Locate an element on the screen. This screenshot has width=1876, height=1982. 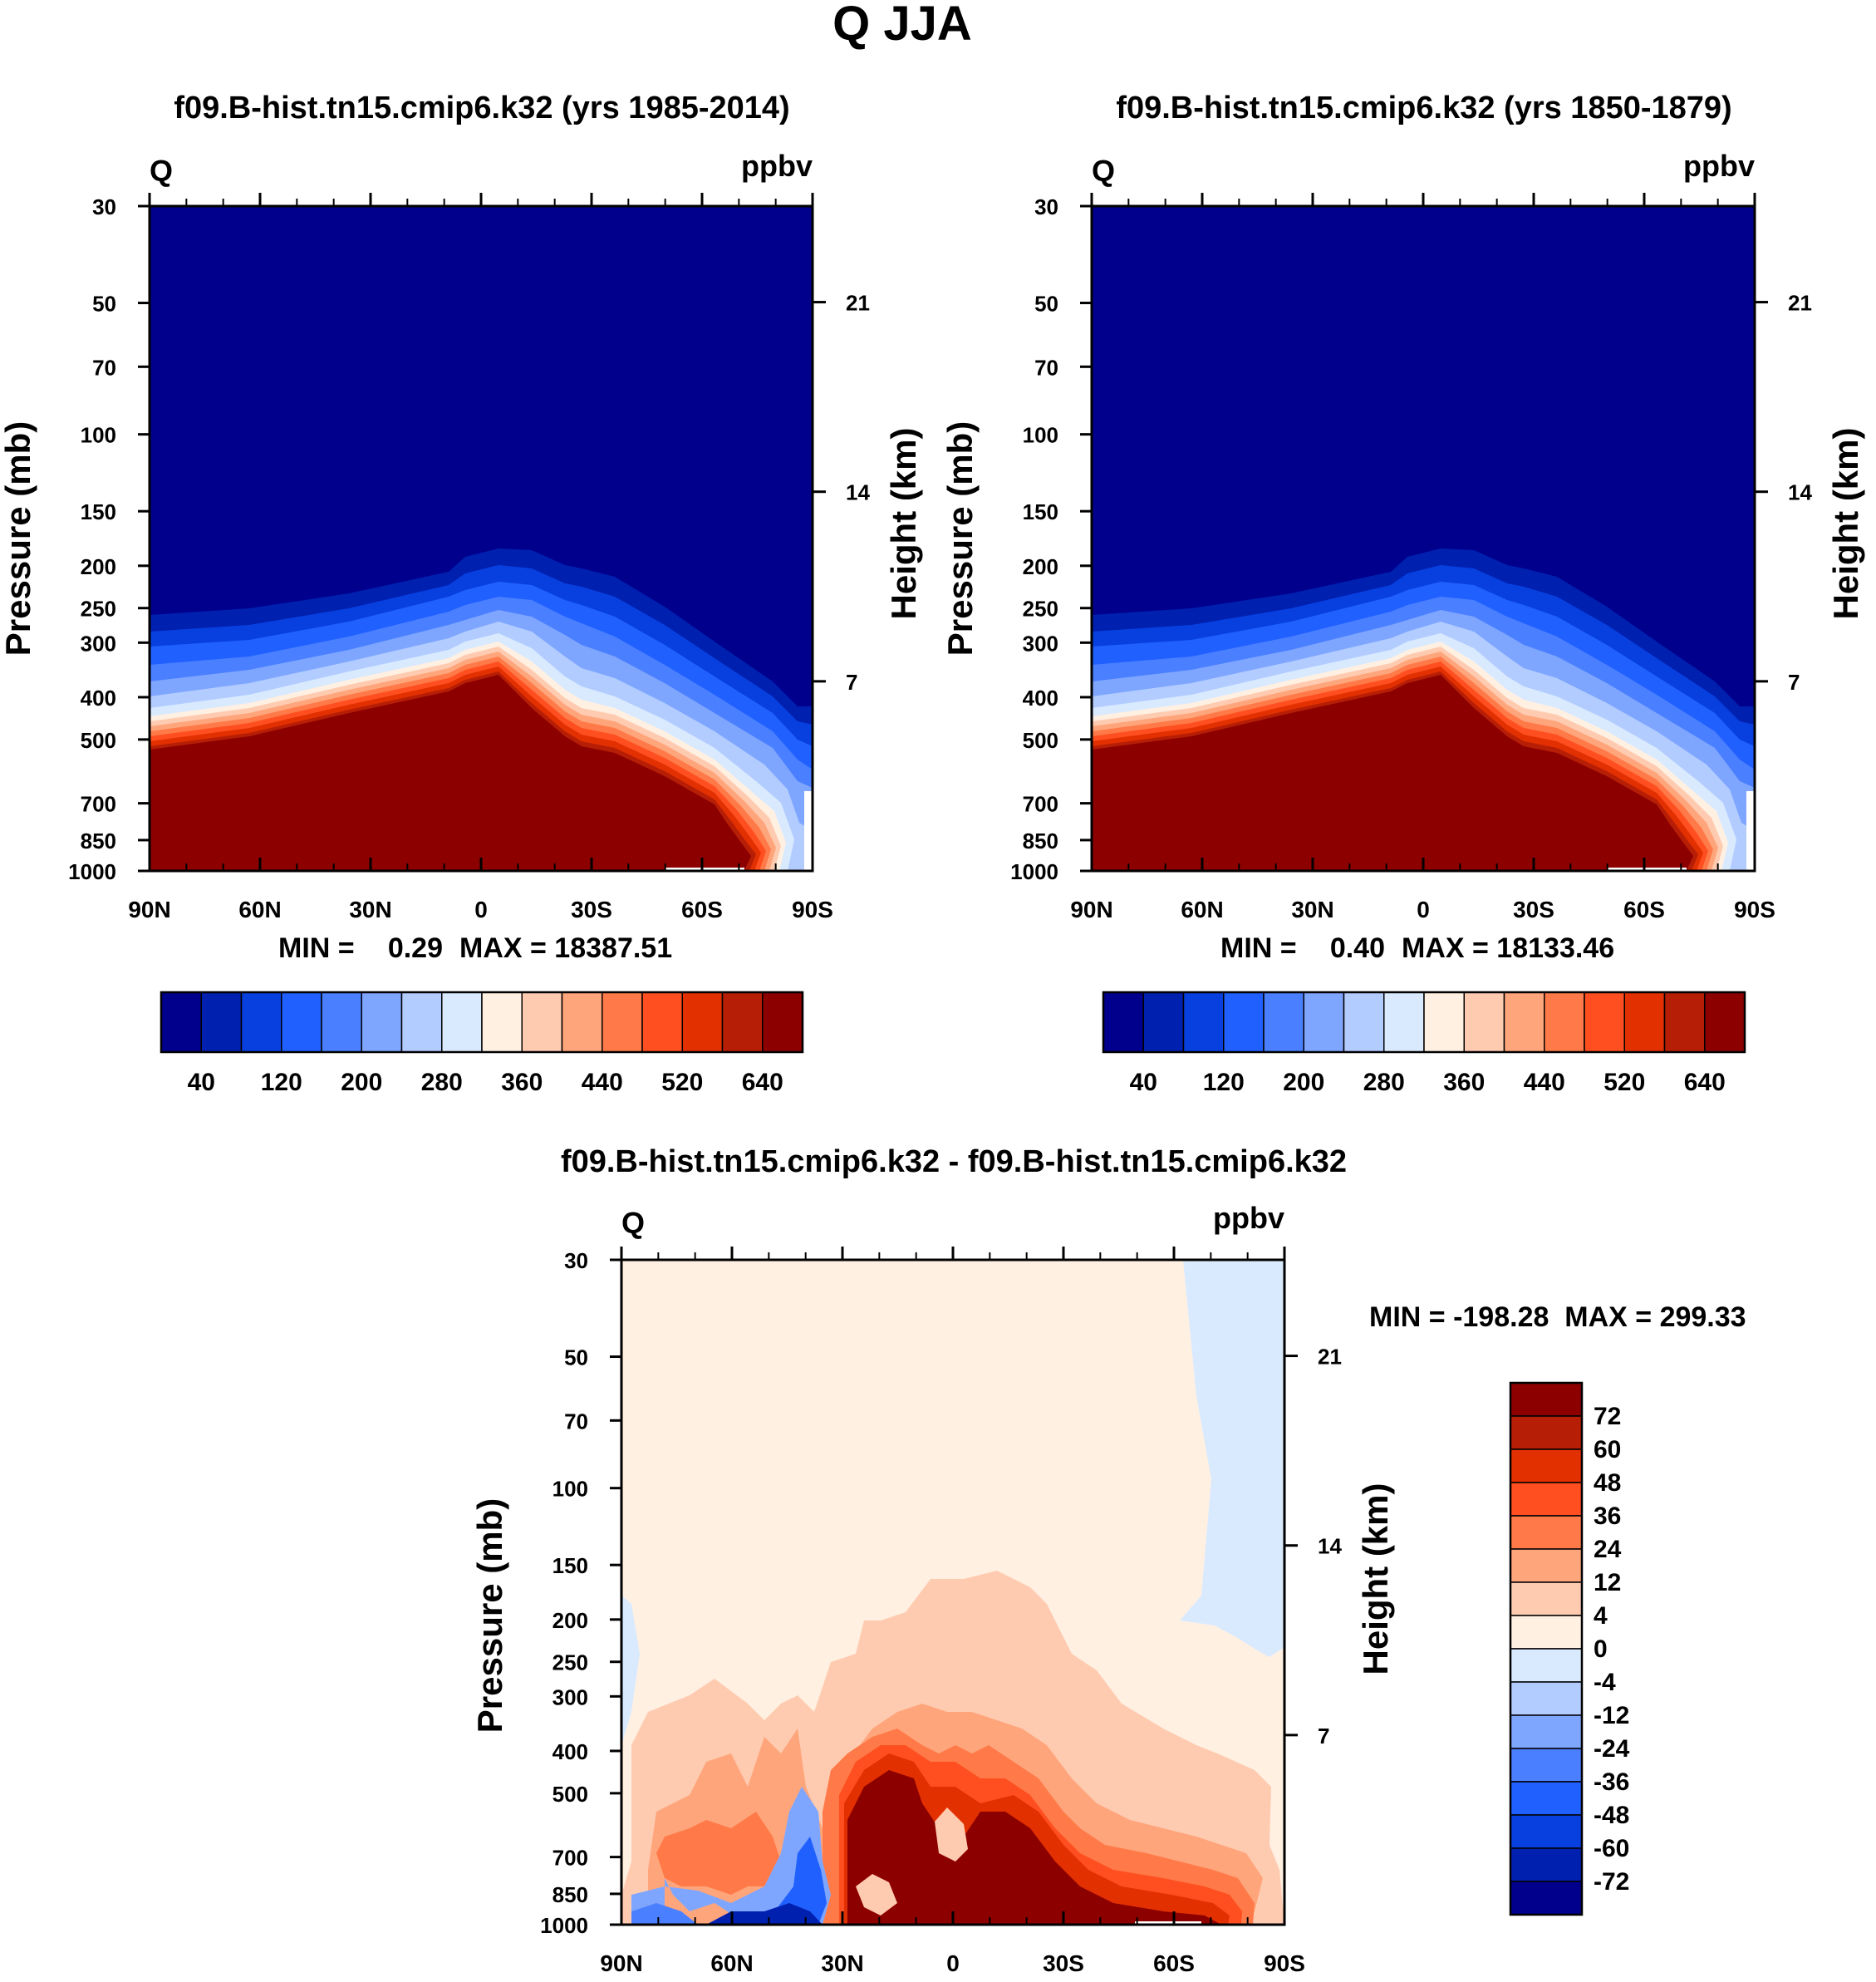
colorbar-label: -24 is located at coordinates (1612, 1749).